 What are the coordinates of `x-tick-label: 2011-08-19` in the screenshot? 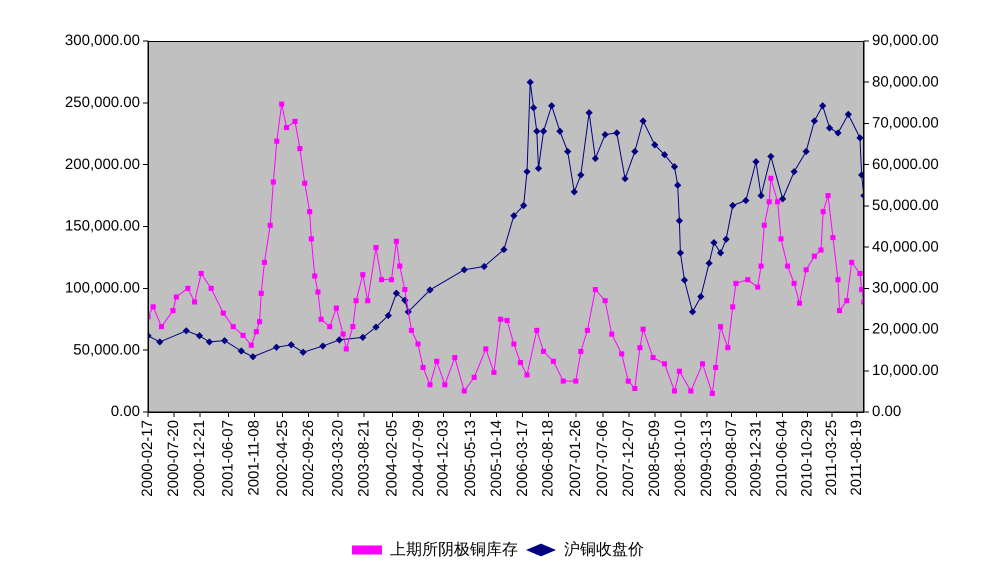 It's located at (857, 458).